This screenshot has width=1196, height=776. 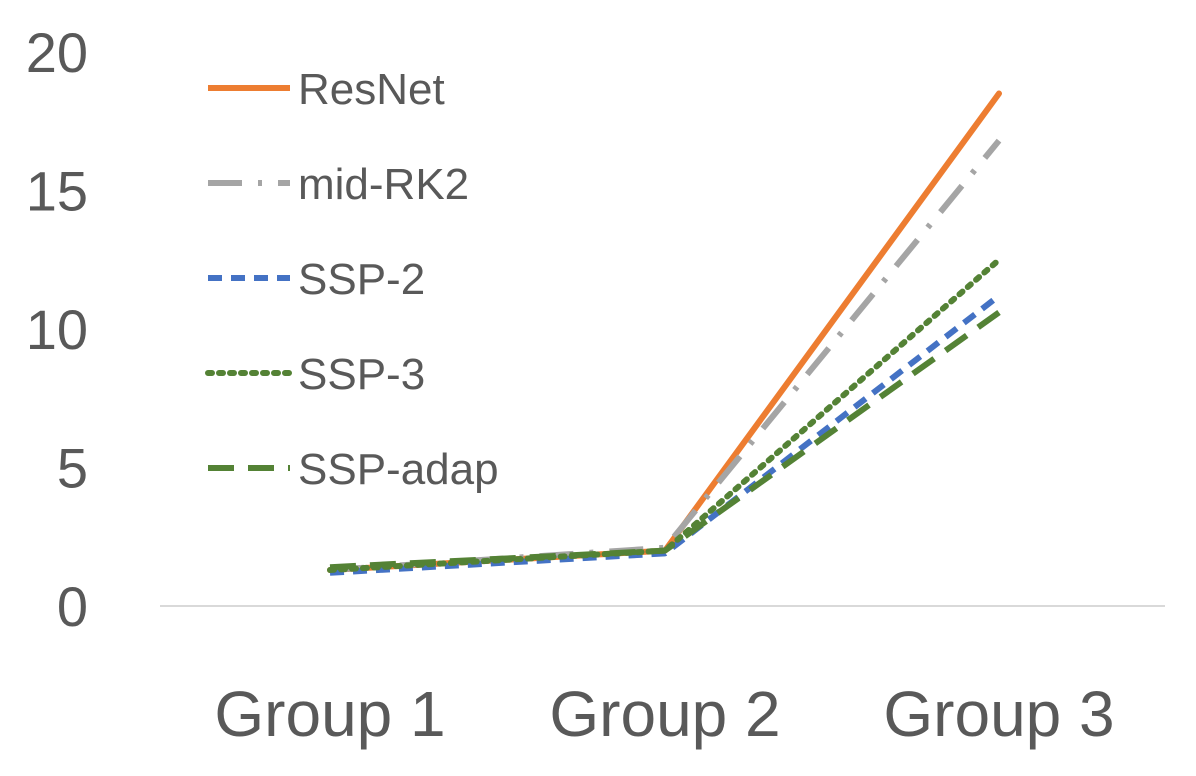 What do you see at coordinates (57, 191) in the screenshot?
I see `y-tick-label: 15` at bounding box center [57, 191].